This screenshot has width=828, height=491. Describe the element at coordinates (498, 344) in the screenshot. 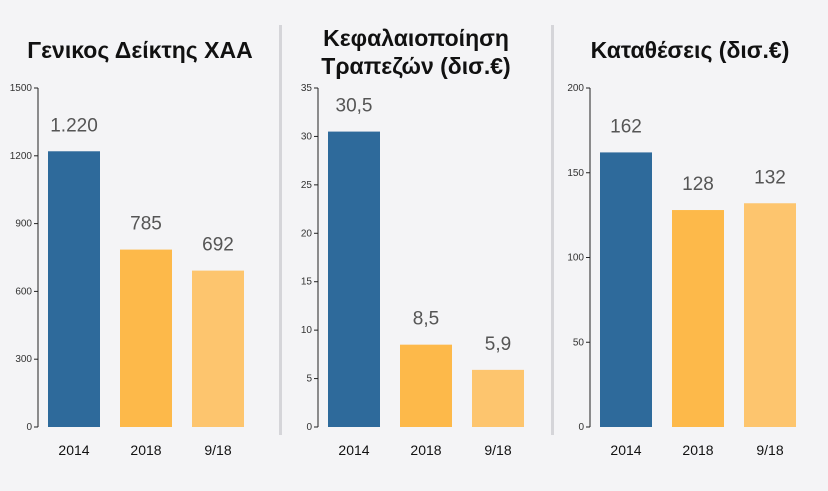

I see `data-label: 5,9` at that location.